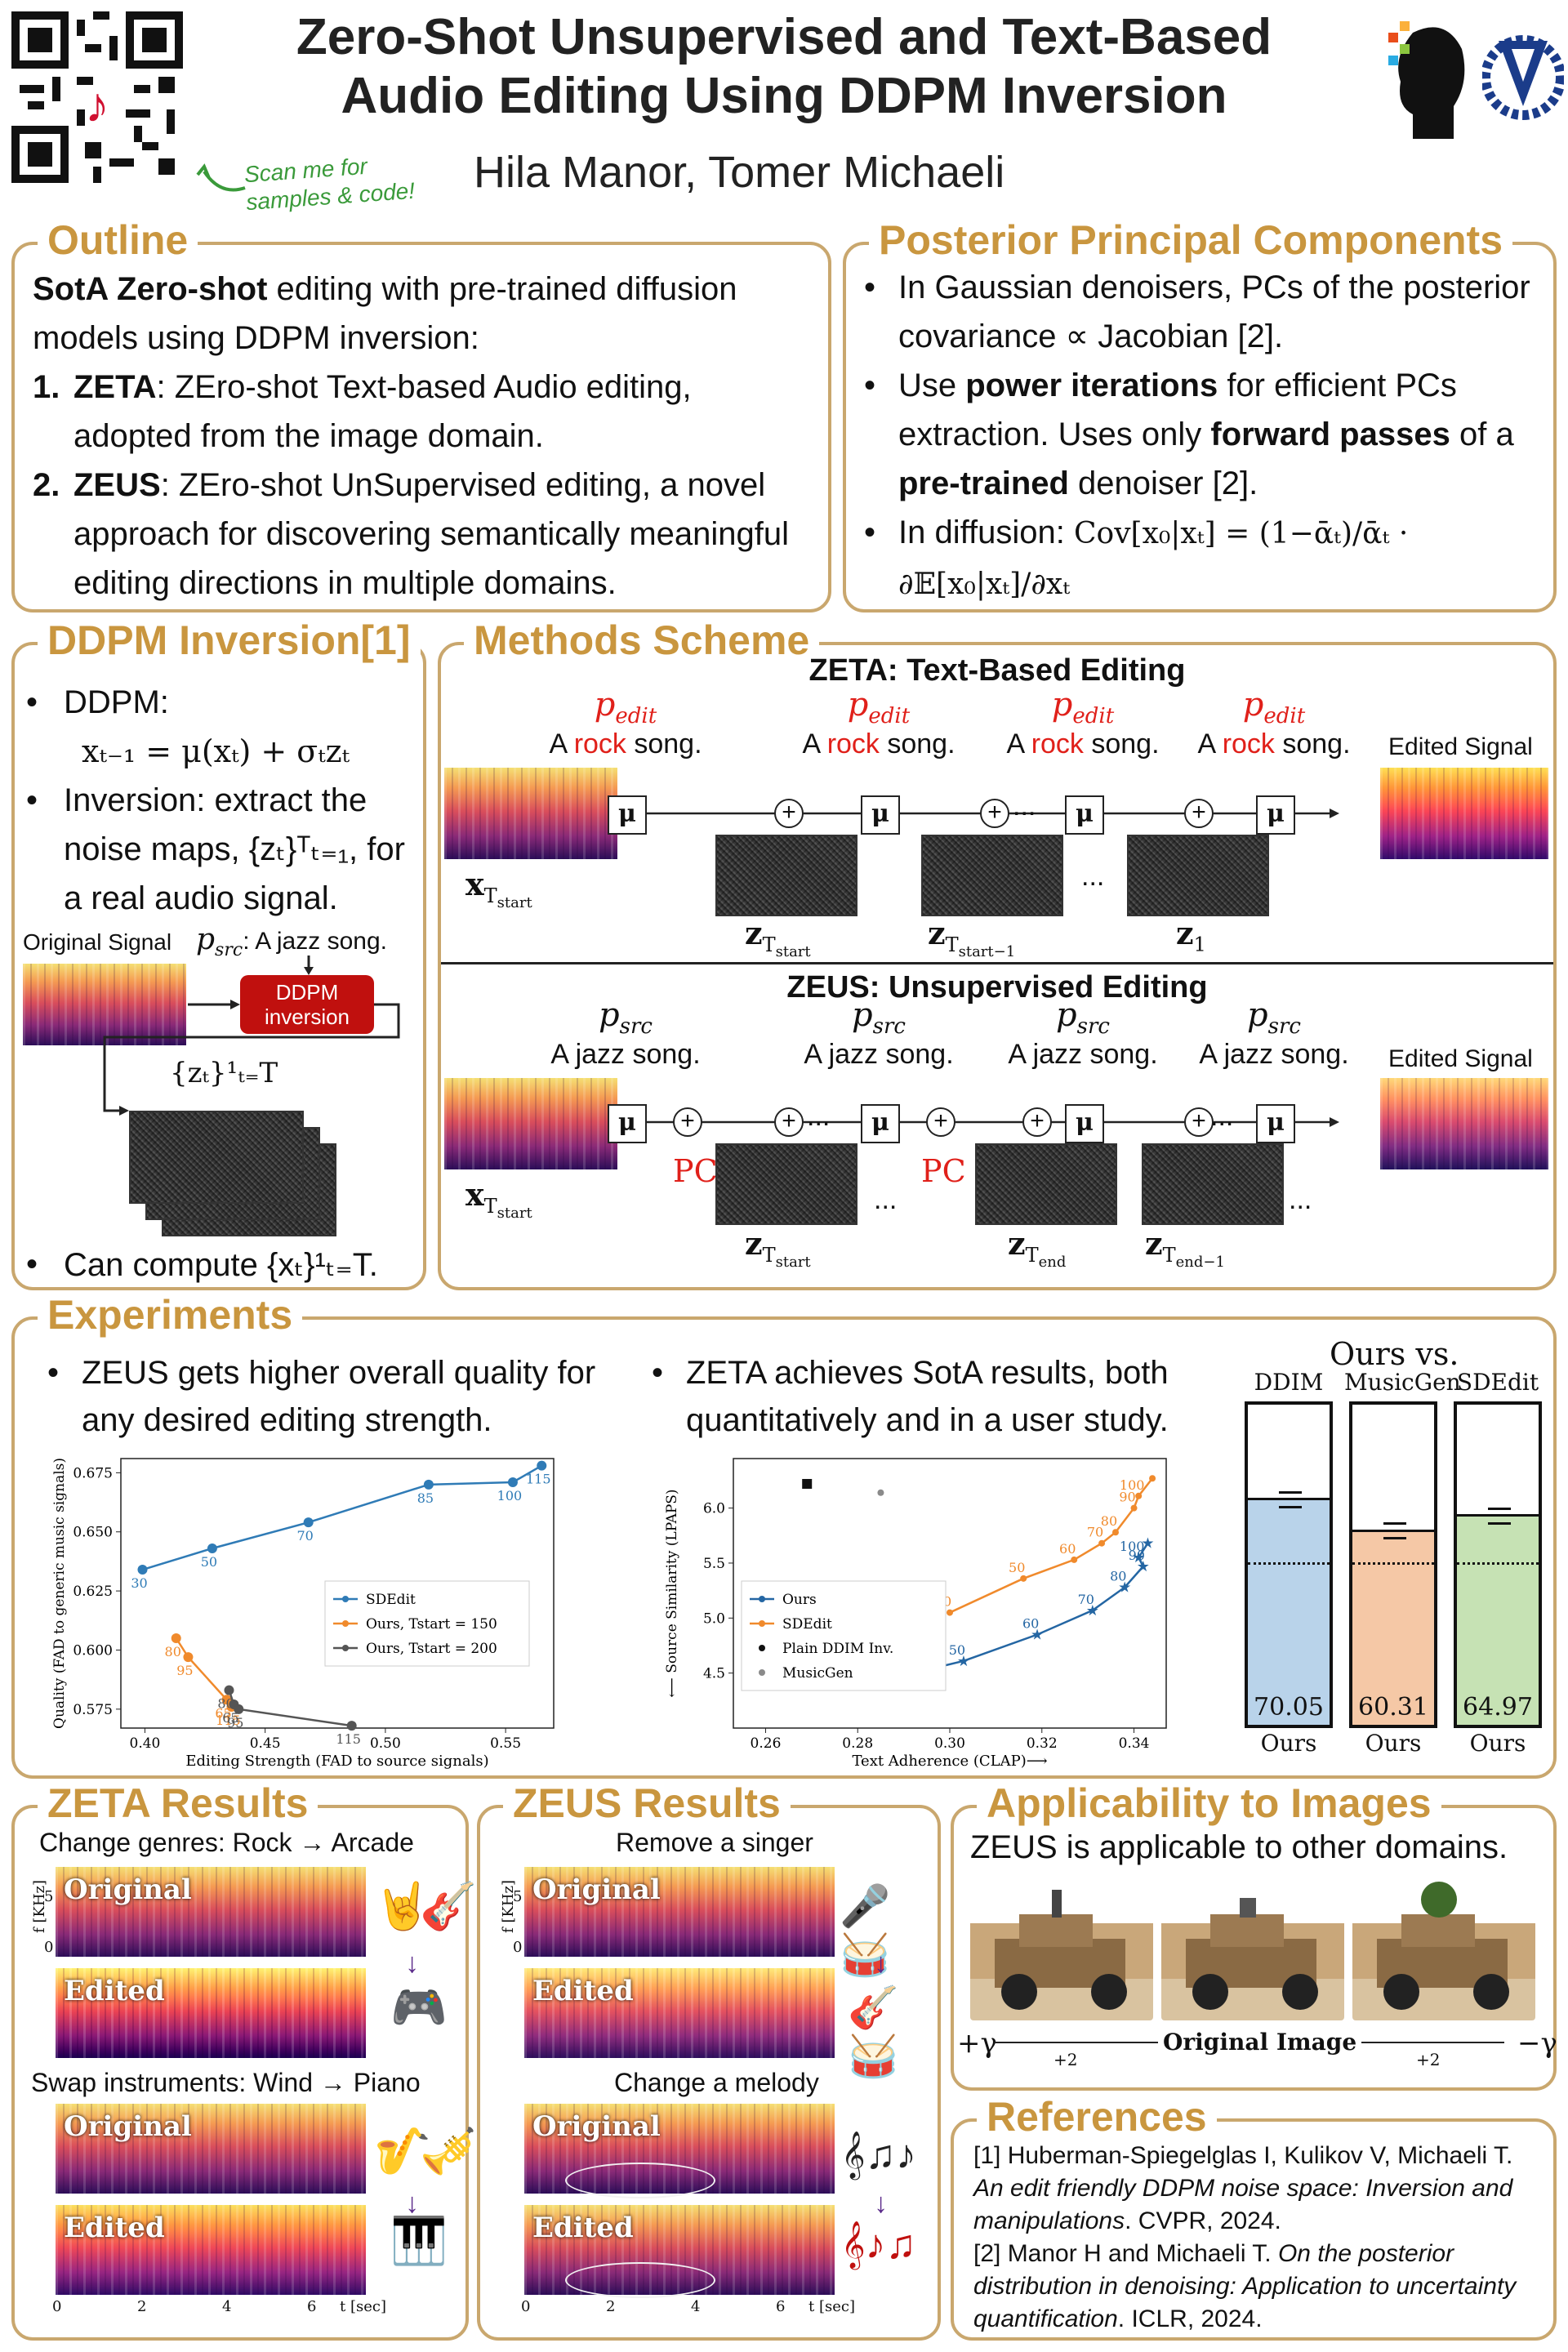 The image size is (1568, 2352). What do you see at coordinates (57, 2306) in the screenshot?
I see `zeta-xtick-0: 0` at bounding box center [57, 2306].